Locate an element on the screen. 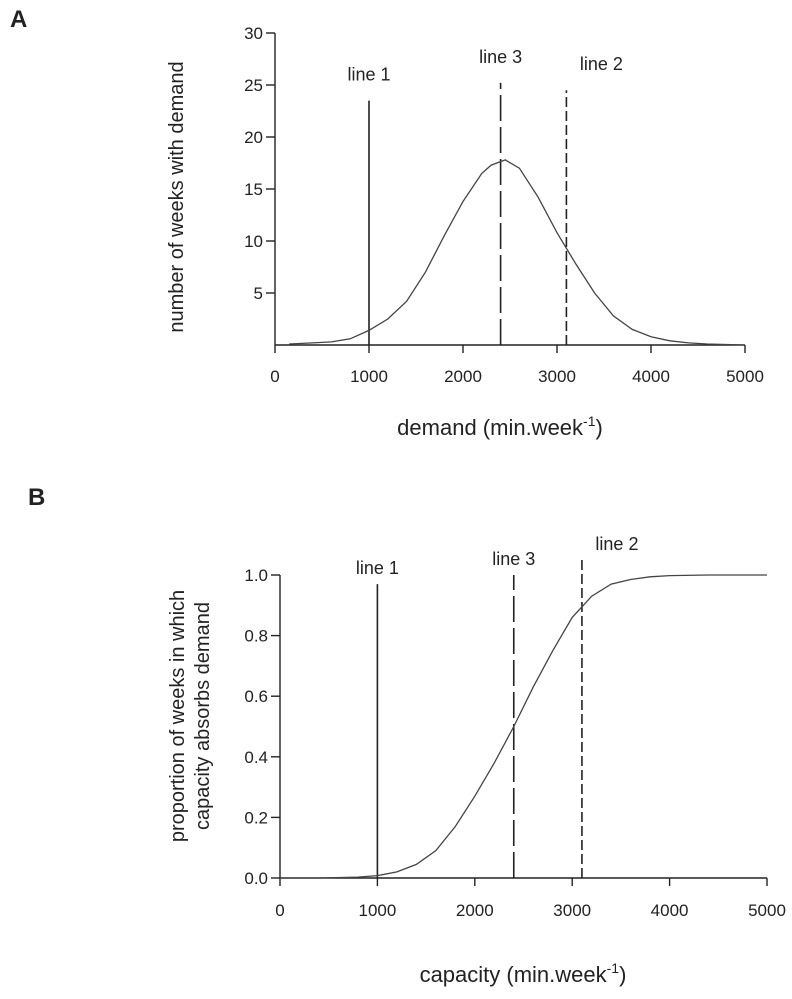 This screenshot has height=999, width=792. x-tick-label-a: 3000 is located at coordinates (557, 376).